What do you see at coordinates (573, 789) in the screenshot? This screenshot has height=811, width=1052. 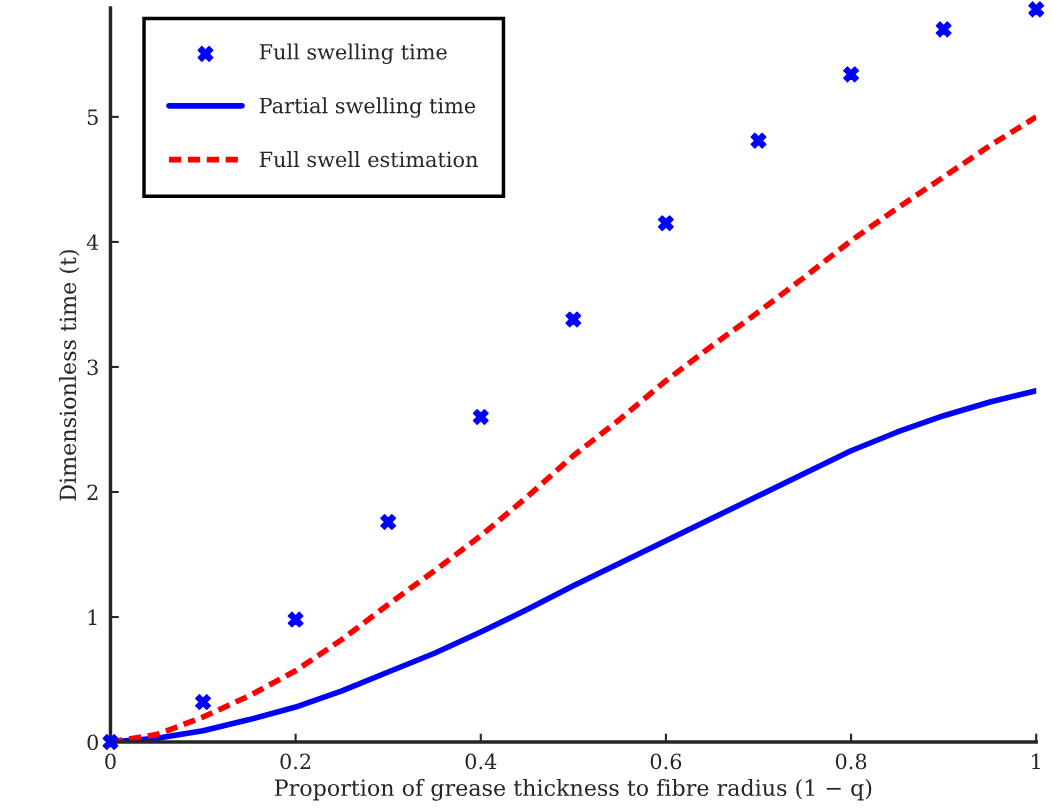 I see `x-axis-title: Proportion of grease thickness to fibre radius (1 − q)` at bounding box center [573, 789].